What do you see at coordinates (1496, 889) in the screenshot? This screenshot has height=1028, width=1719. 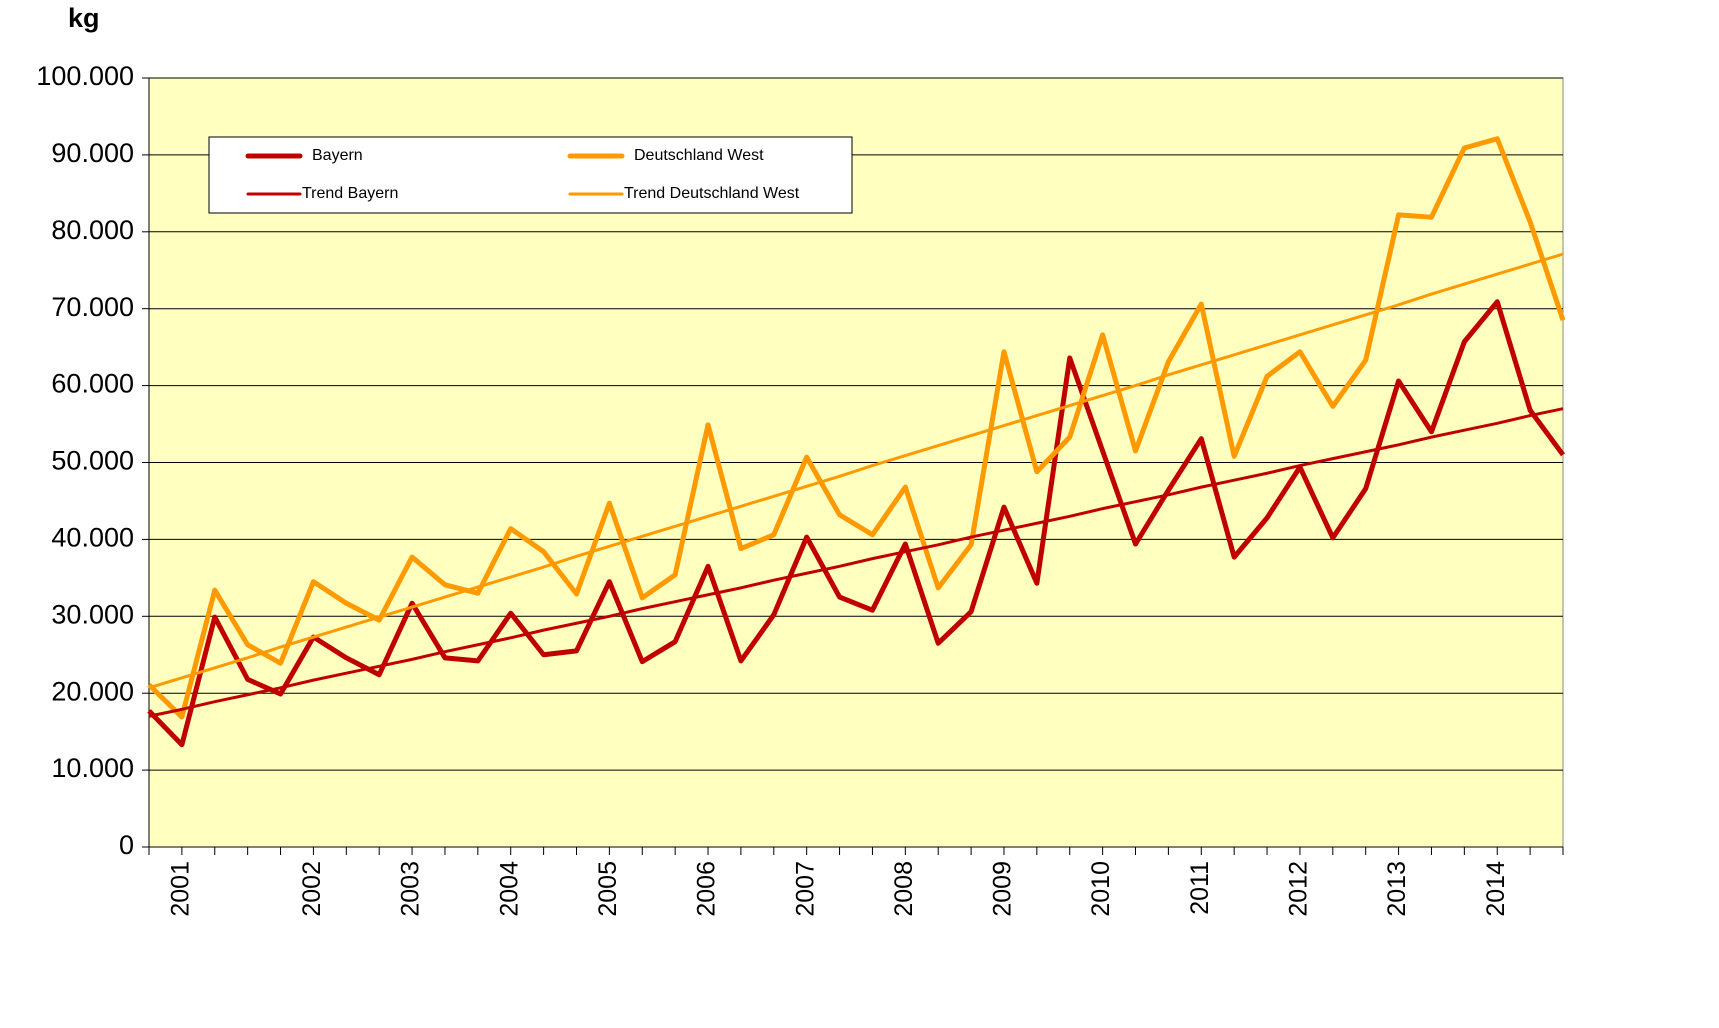 I see `x-tick-label: 2014` at bounding box center [1496, 889].